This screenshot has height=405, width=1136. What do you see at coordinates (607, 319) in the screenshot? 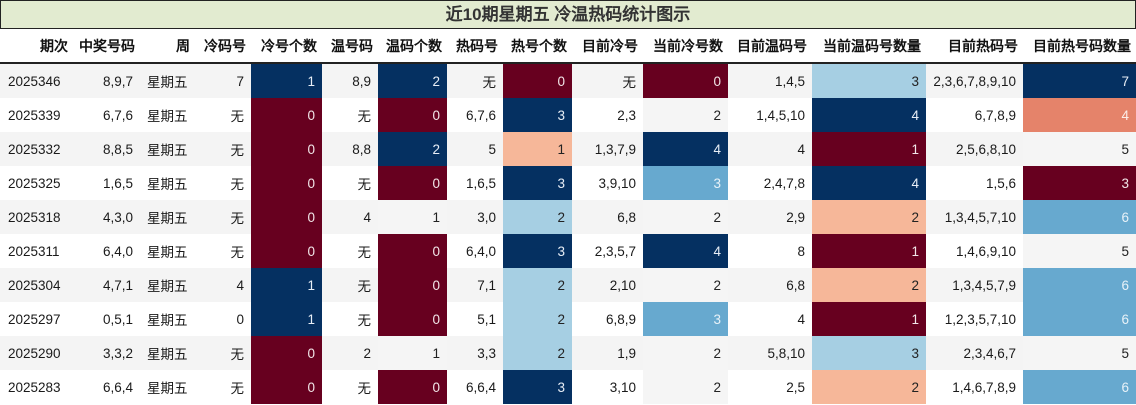
I see `cell-cur-cold: 6,8,9` at bounding box center [607, 319].